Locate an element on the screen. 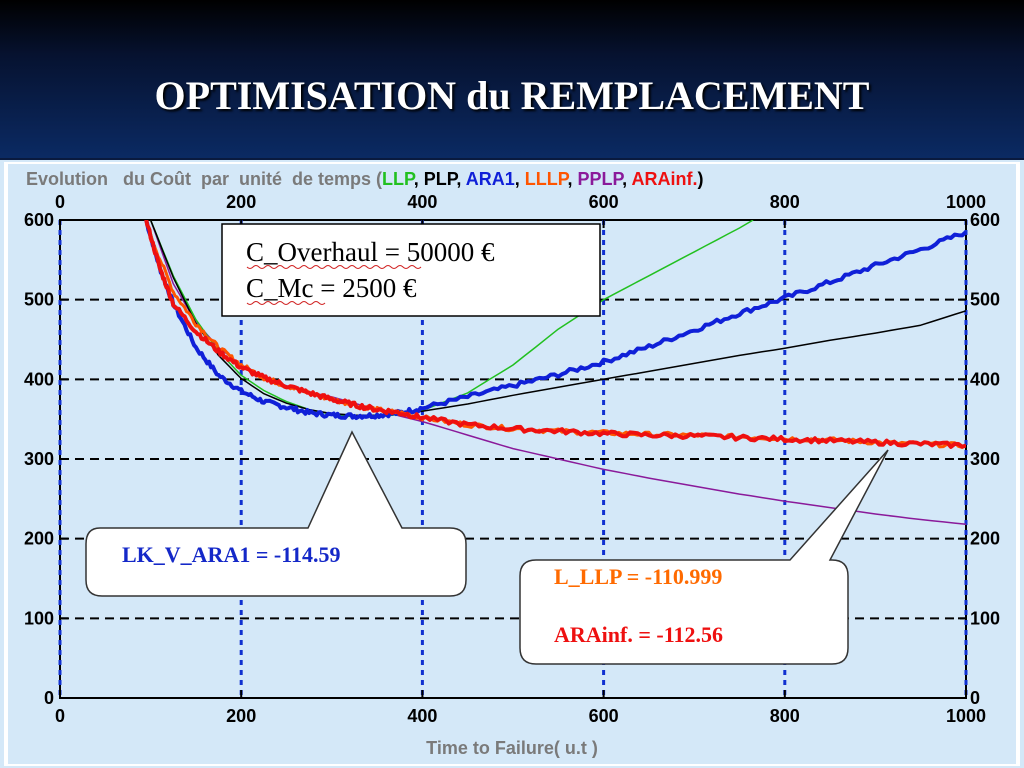  callout-llp-text: L_LLP = -110.999 is located at coordinates (638, 576).